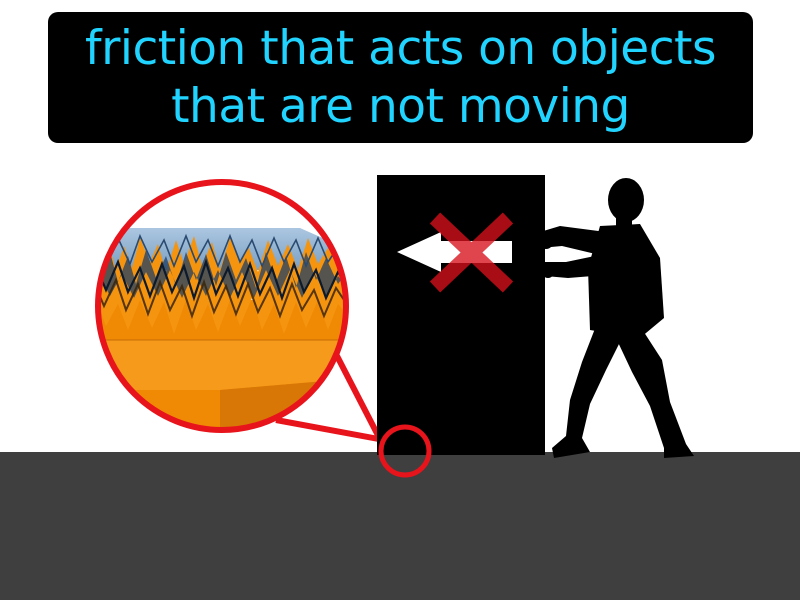 The image size is (800, 600). Describe the element at coordinates (400, 48) in the screenshot. I see `caption-line-1: friction that acts on objects` at that location.